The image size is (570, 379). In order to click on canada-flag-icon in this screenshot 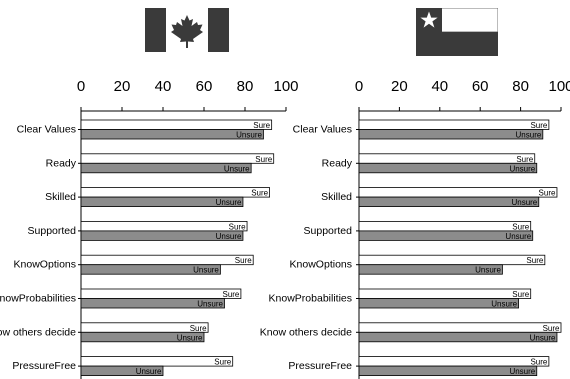, I will do `click(187, 30)`.